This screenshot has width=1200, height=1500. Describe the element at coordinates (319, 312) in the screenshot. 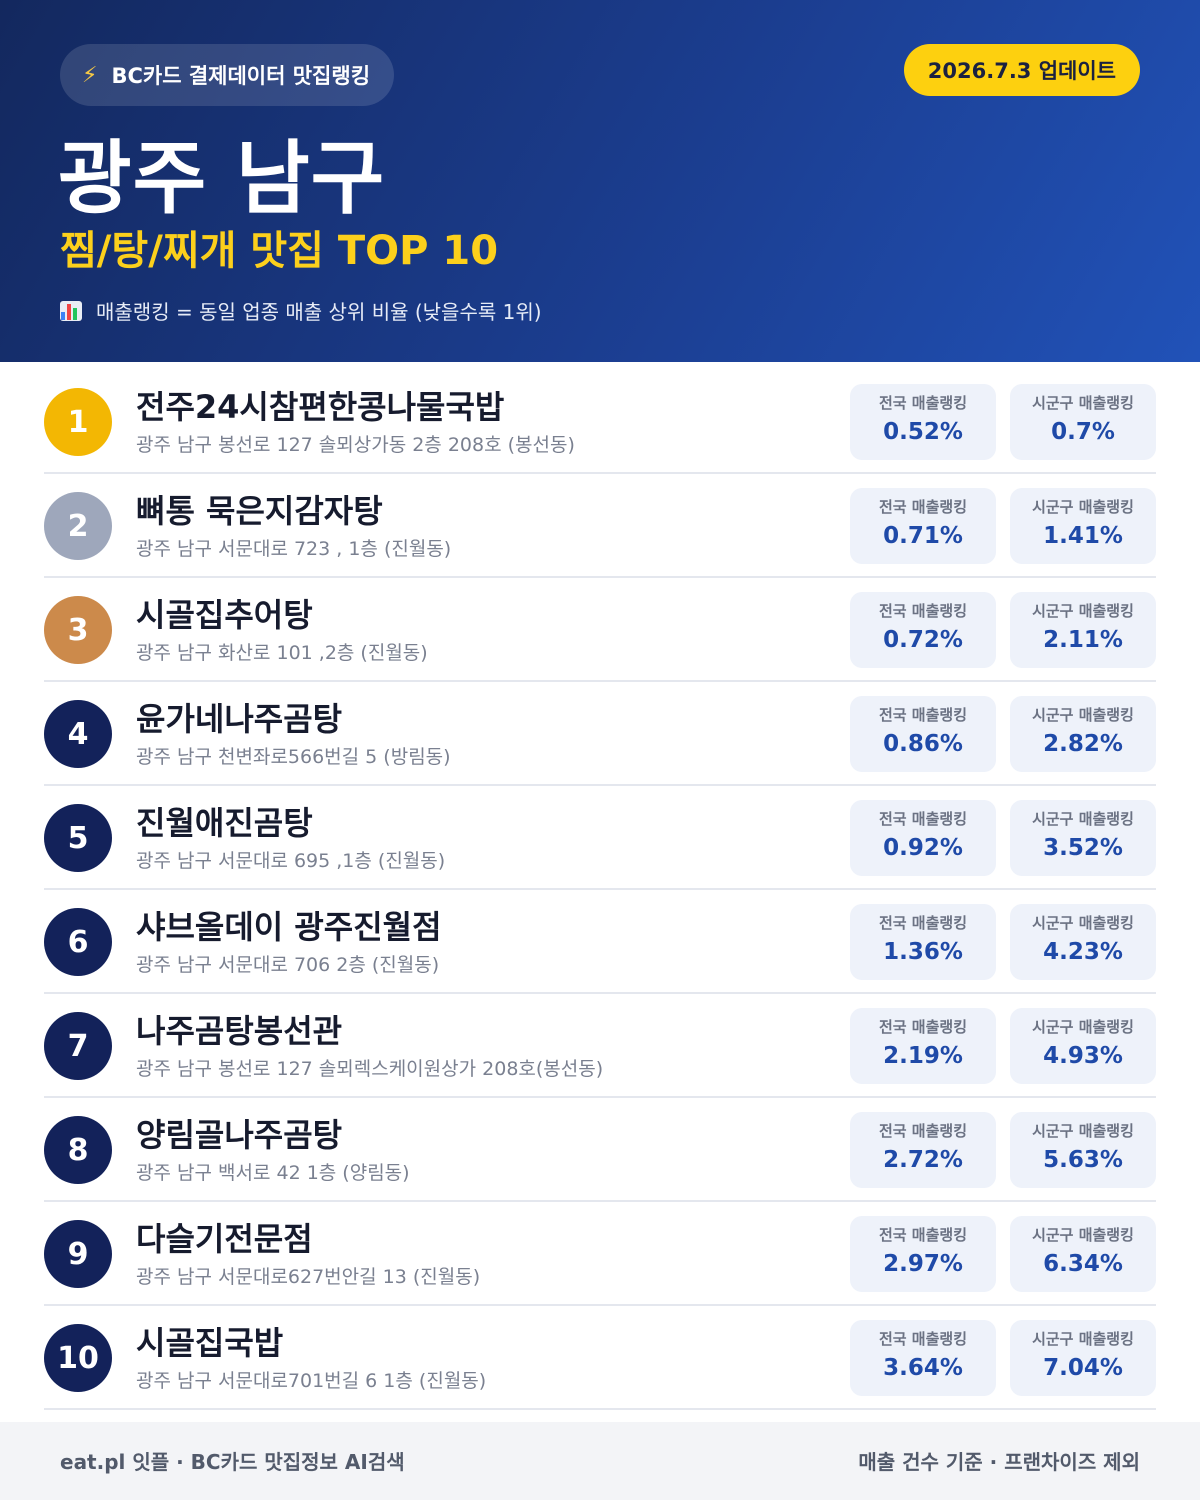

I see `legend-text: 매출랭킹 = 동일 업종 매출 상위 비율 (낮을수록 1위)` at that location.